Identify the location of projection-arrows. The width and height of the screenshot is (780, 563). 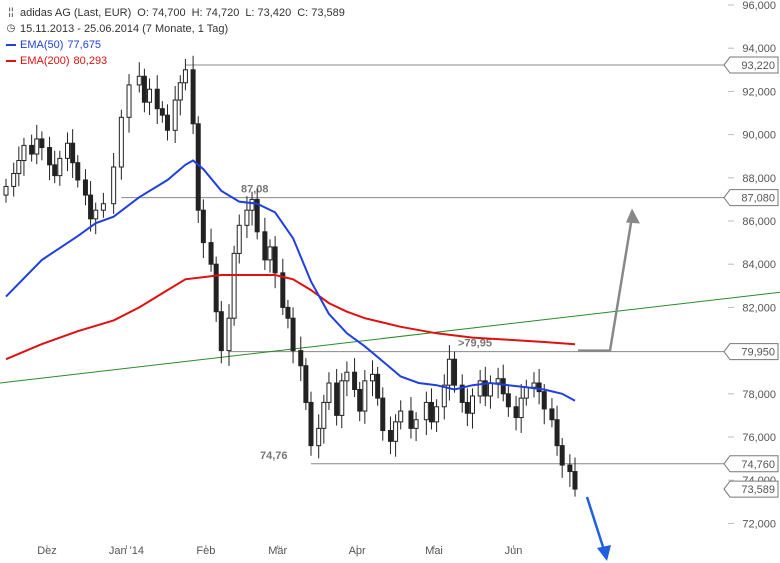
(609, 384).